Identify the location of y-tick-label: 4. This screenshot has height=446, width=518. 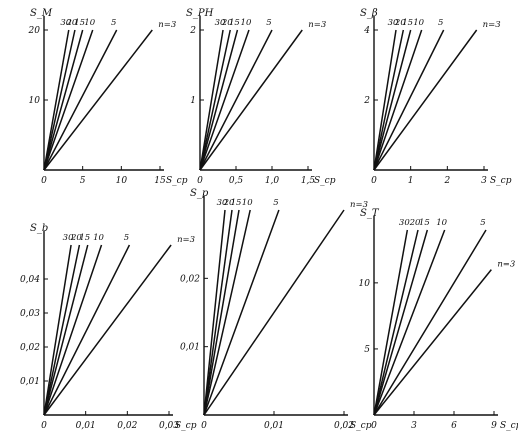
(366, 31).